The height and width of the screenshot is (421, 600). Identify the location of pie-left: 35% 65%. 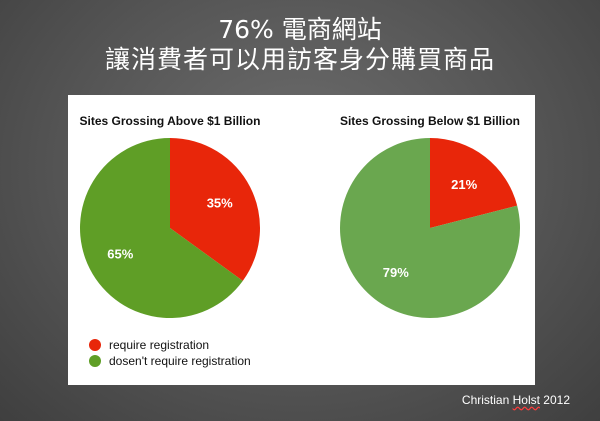
(169, 228).